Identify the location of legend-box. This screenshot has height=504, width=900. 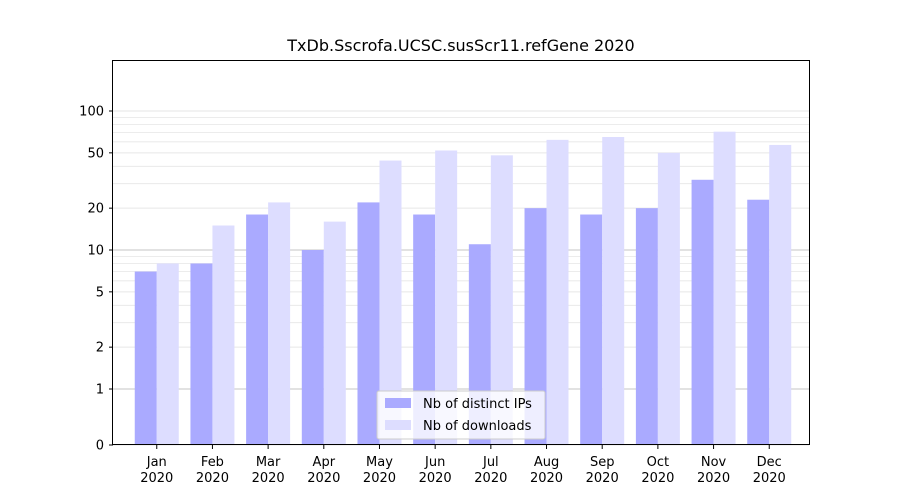
(461, 415).